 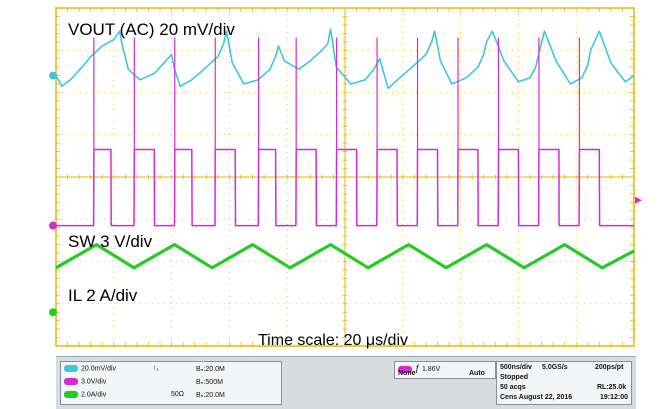 What do you see at coordinates (209, 382) in the screenshot?
I see `ch2-bw: Bₙ:500M` at bounding box center [209, 382].